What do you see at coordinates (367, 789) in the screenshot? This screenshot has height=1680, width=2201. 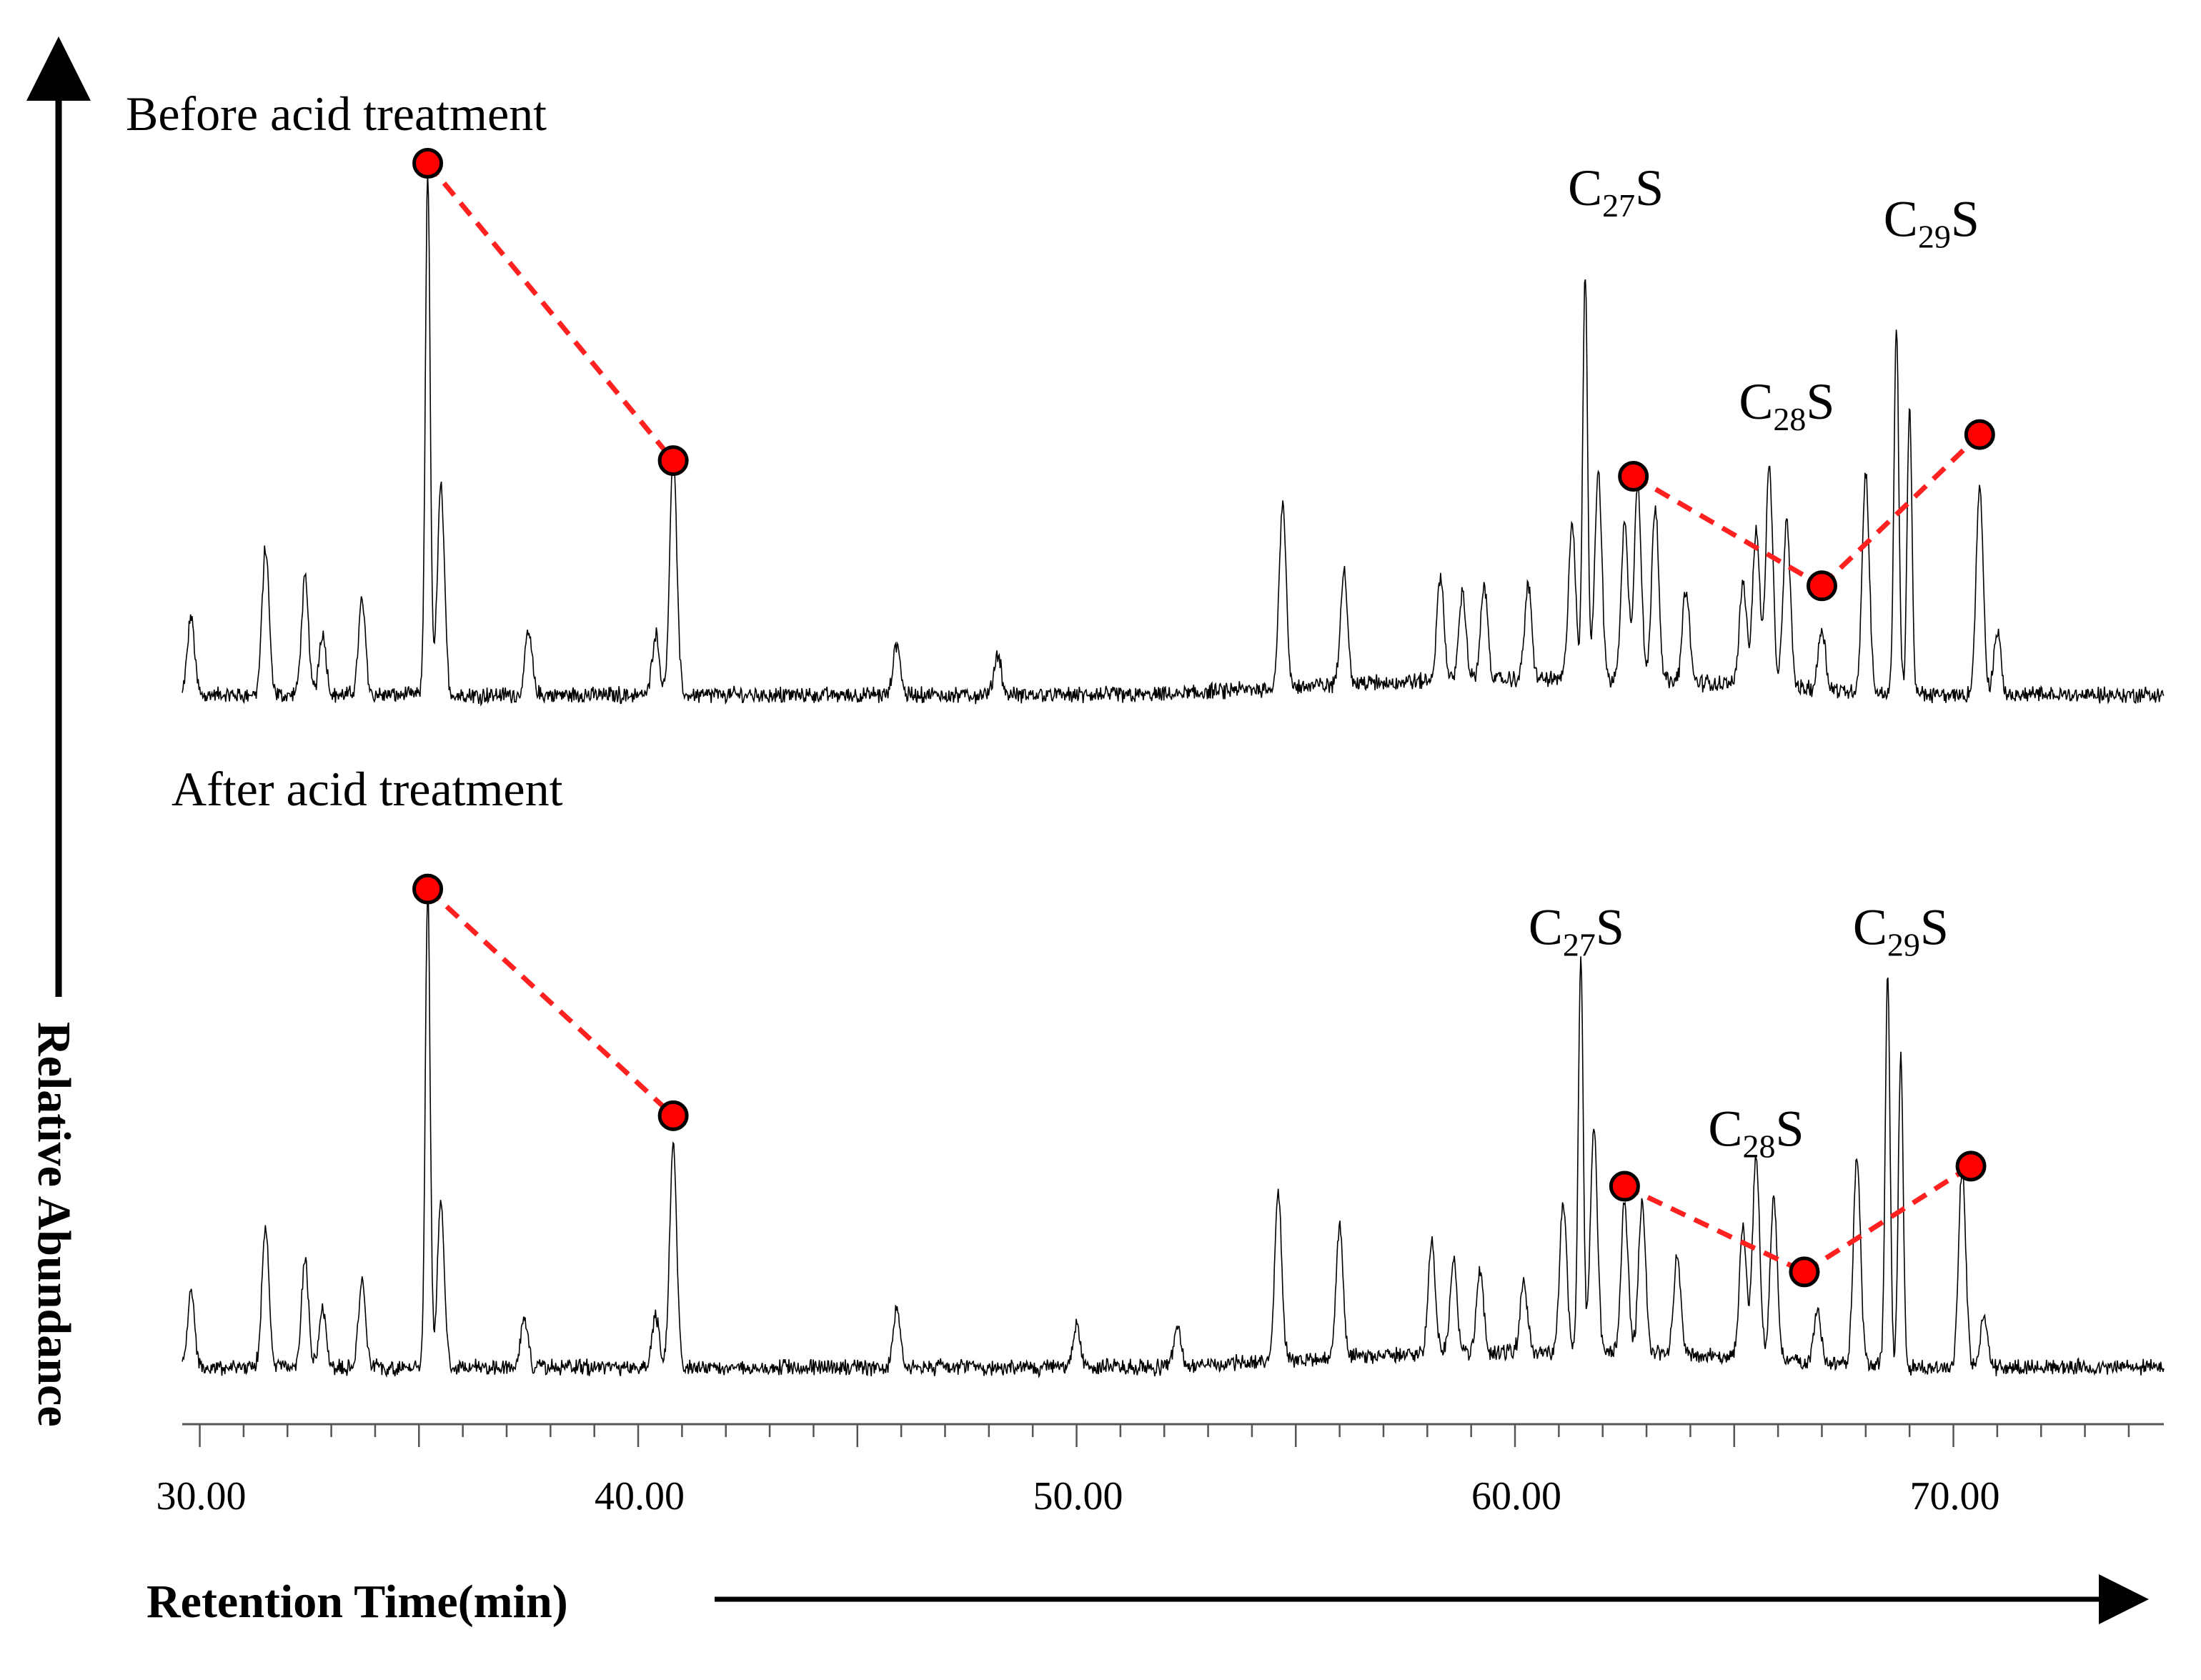 I see `panel-title-after: After acid treatment` at bounding box center [367, 789].